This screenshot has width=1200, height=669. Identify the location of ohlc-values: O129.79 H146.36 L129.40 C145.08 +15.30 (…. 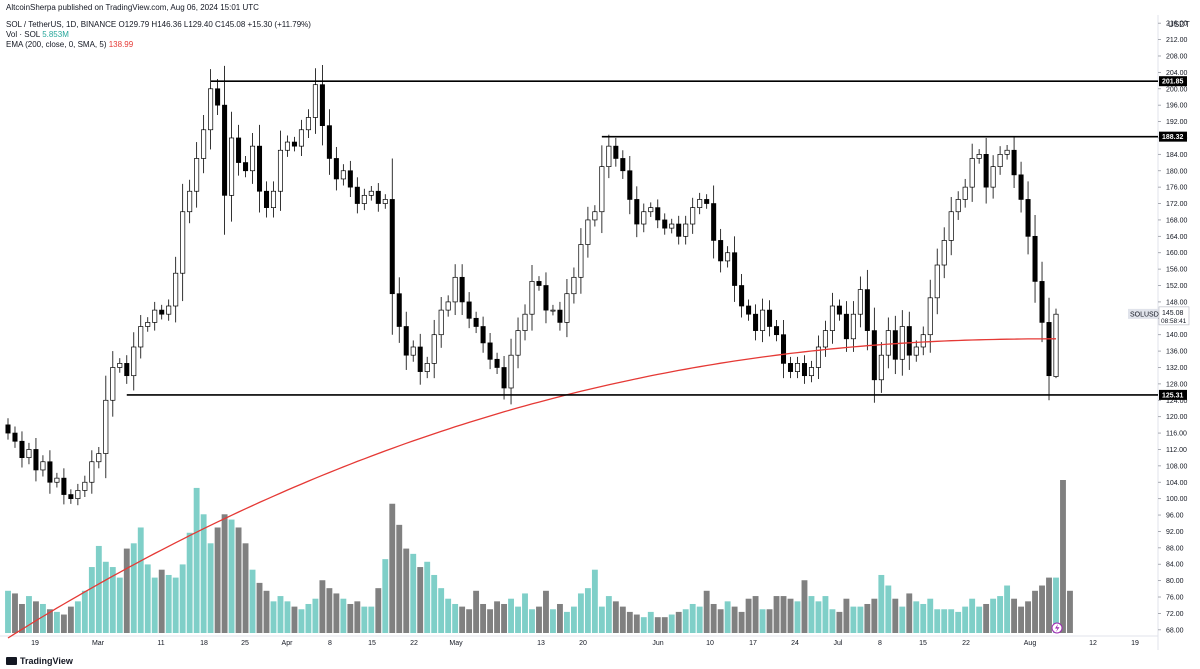
(214, 24).